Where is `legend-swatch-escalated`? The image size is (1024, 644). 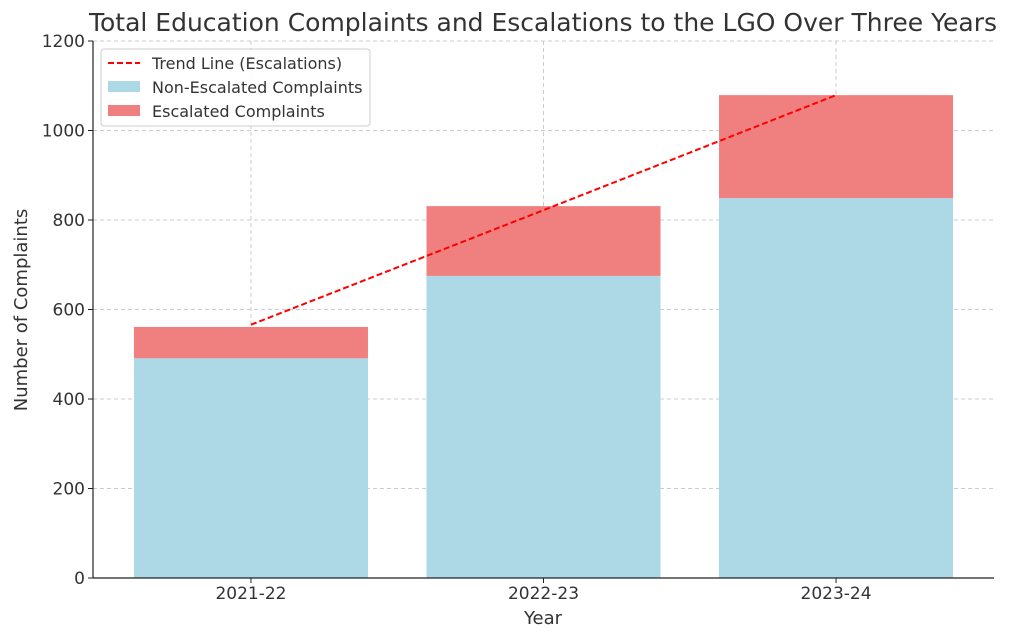
legend-swatch-escalated is located at coordinates (124, 110).